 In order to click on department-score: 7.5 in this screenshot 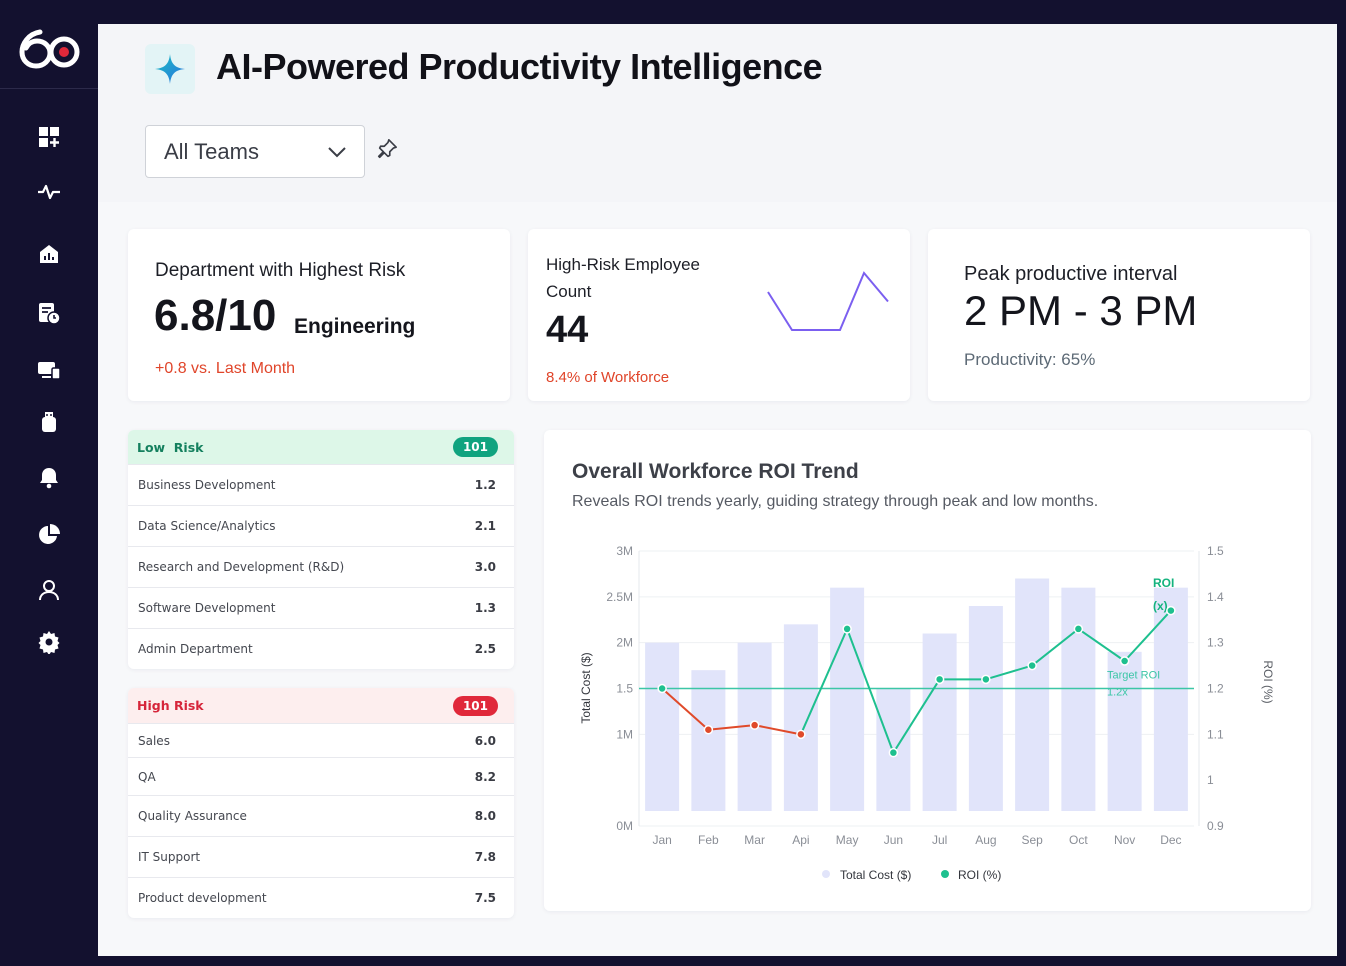, I will do `click(485, 898)`.